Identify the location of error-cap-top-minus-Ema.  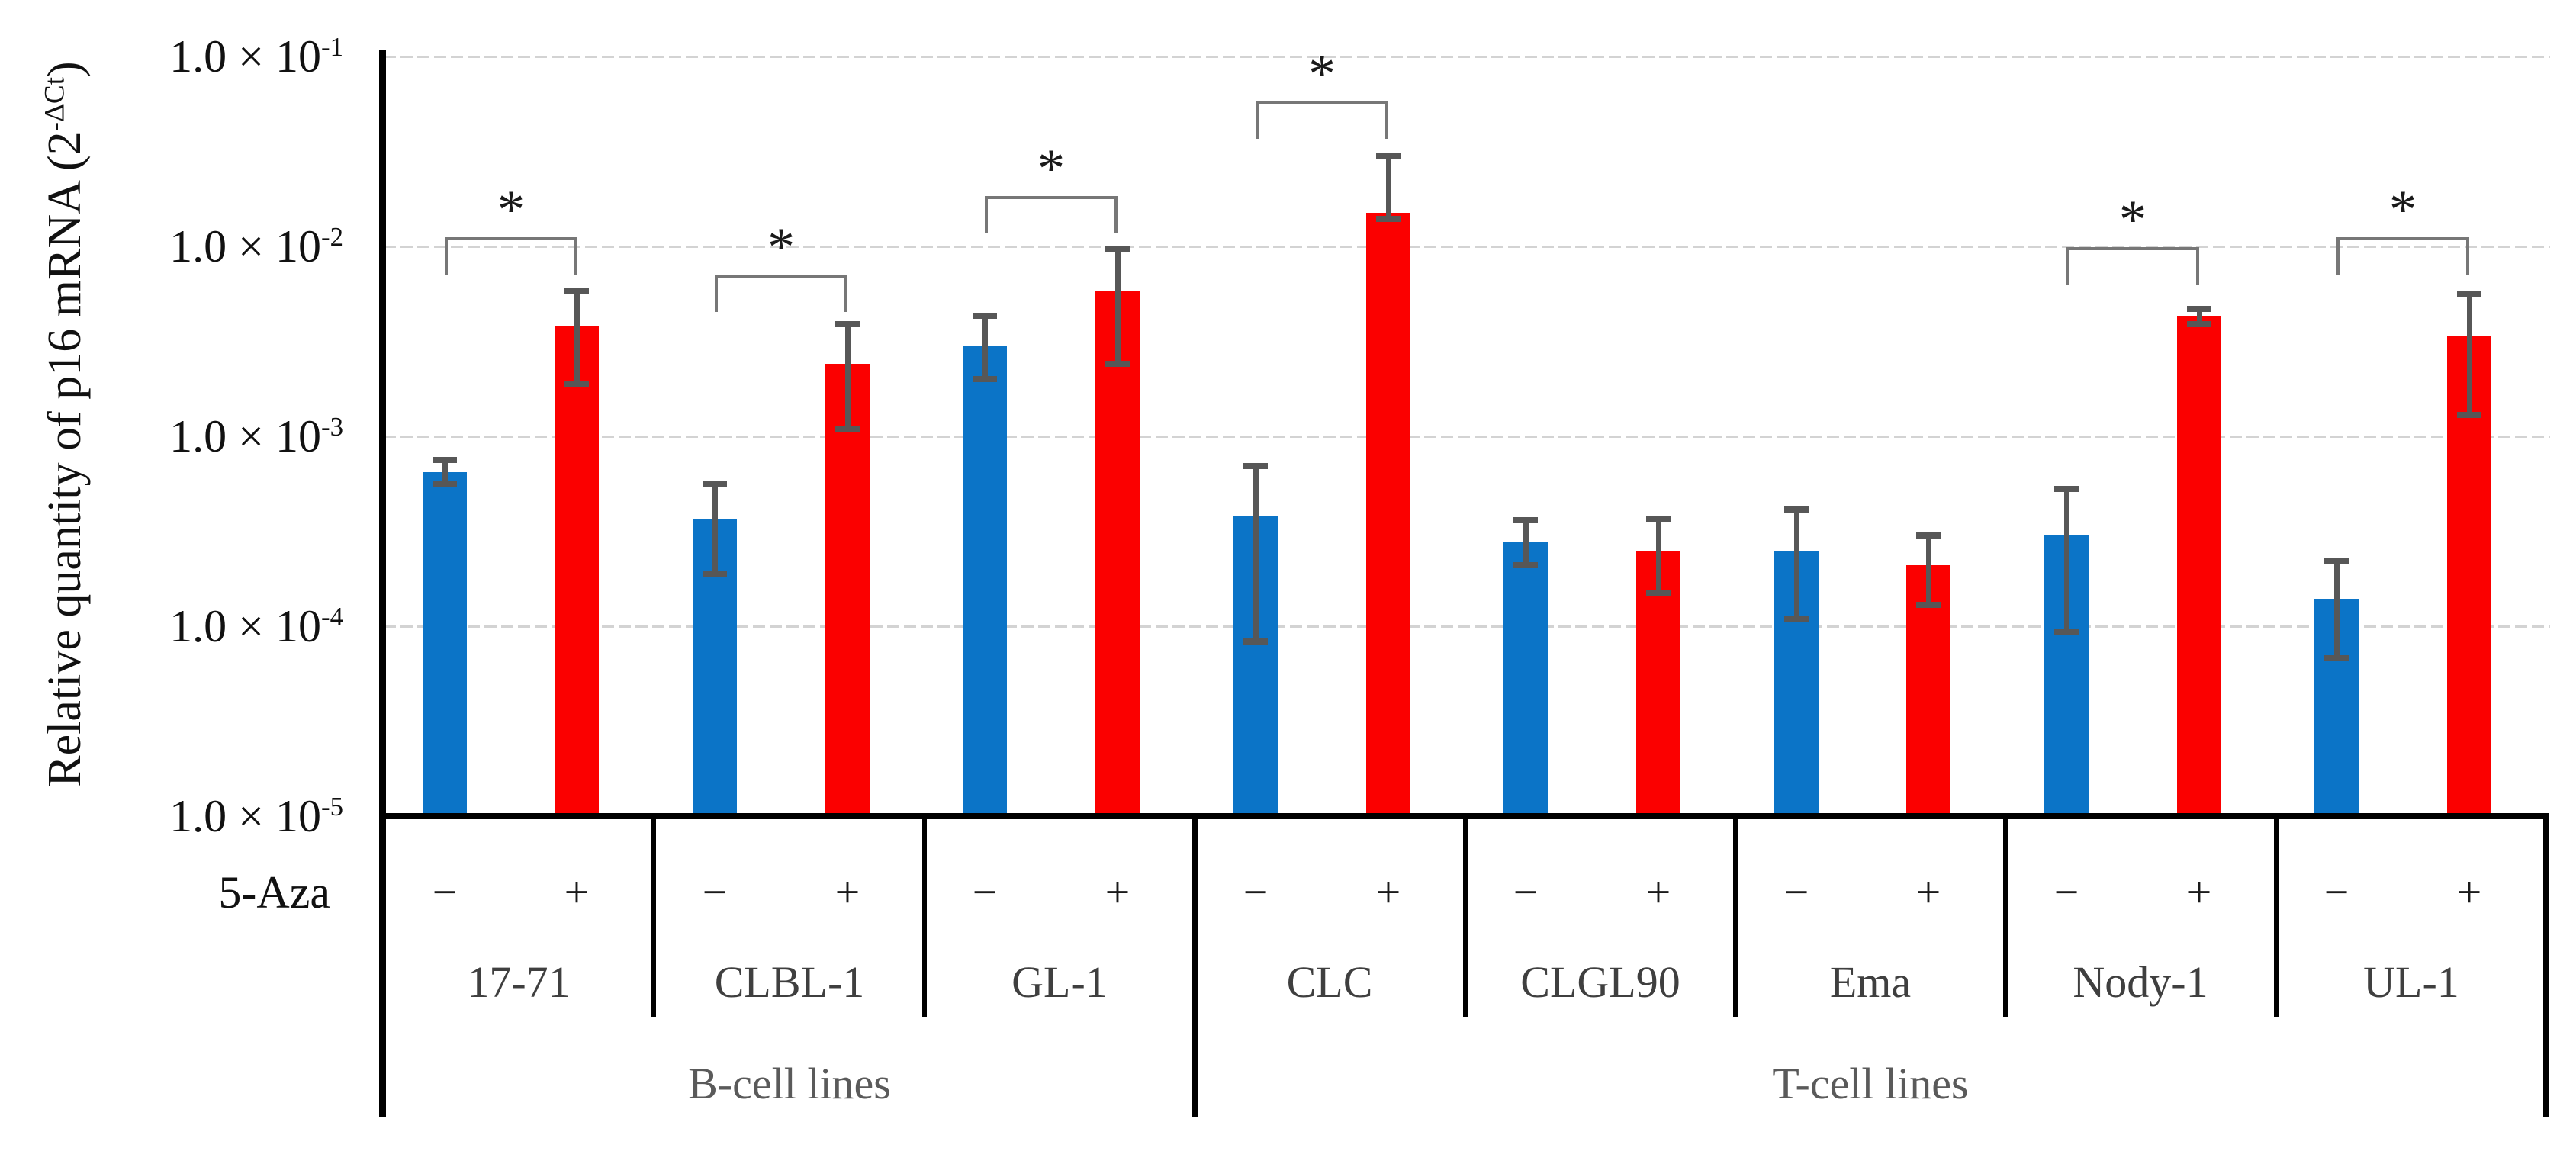
(1796, 509).